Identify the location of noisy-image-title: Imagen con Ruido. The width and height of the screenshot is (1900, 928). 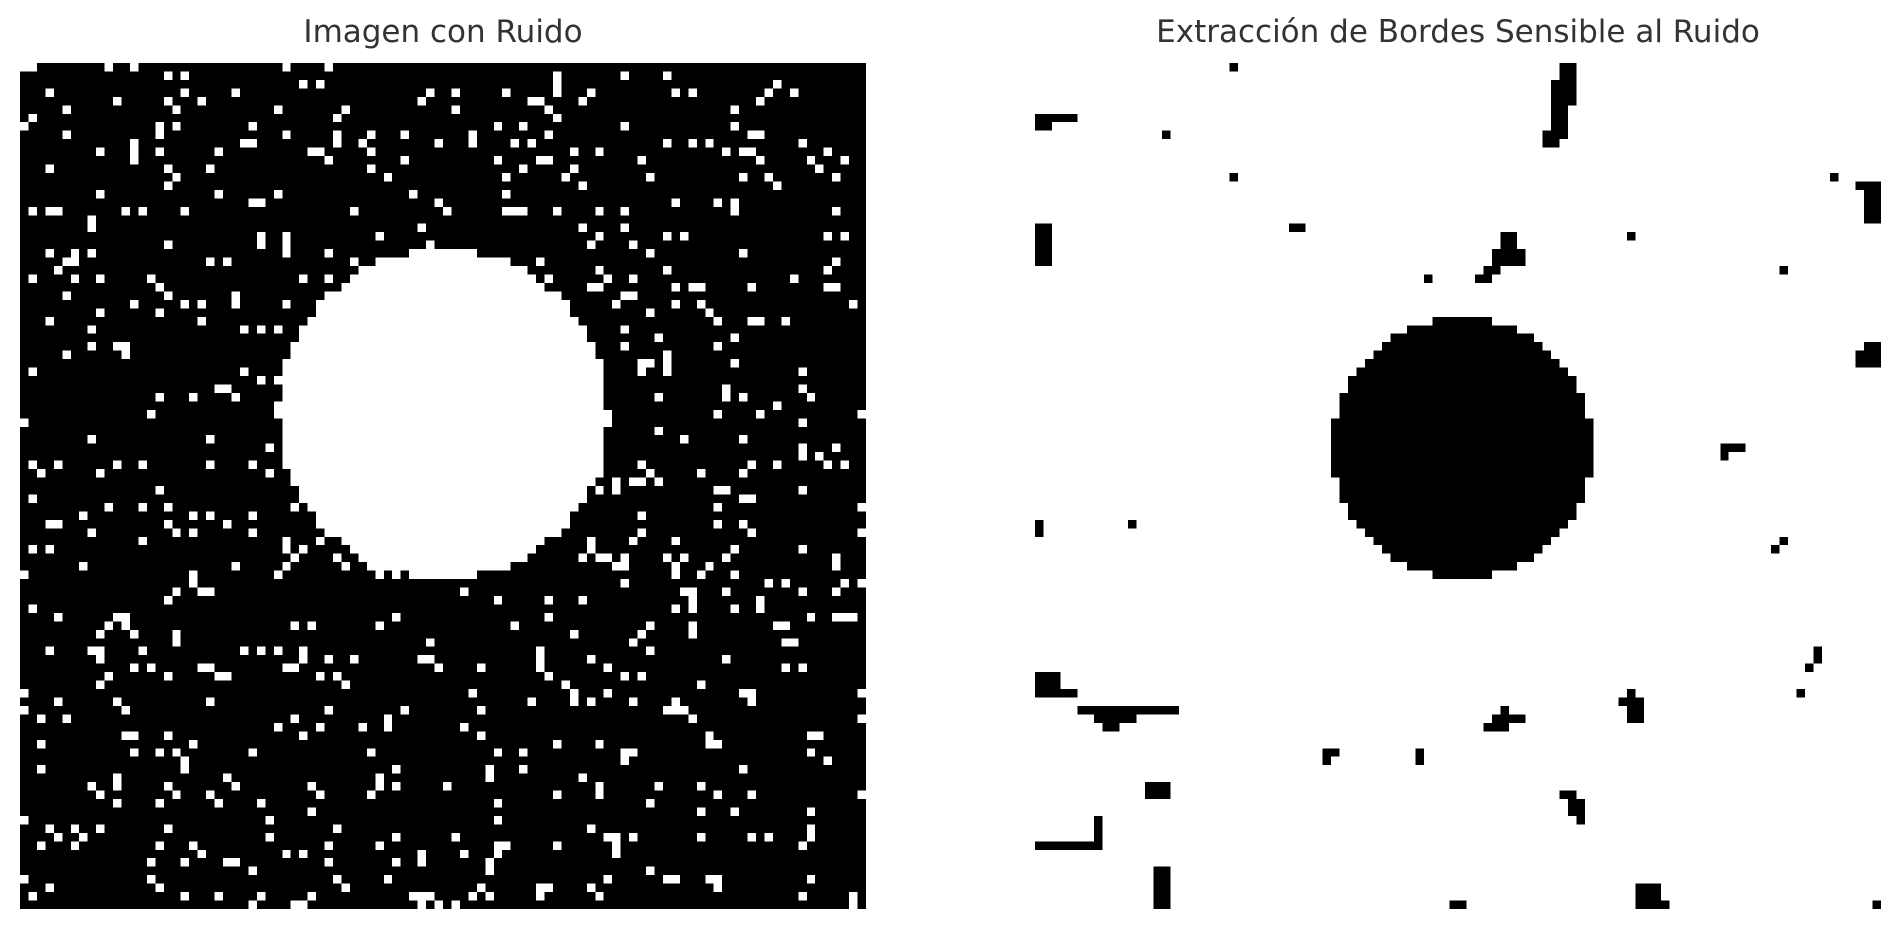
(443, 32).